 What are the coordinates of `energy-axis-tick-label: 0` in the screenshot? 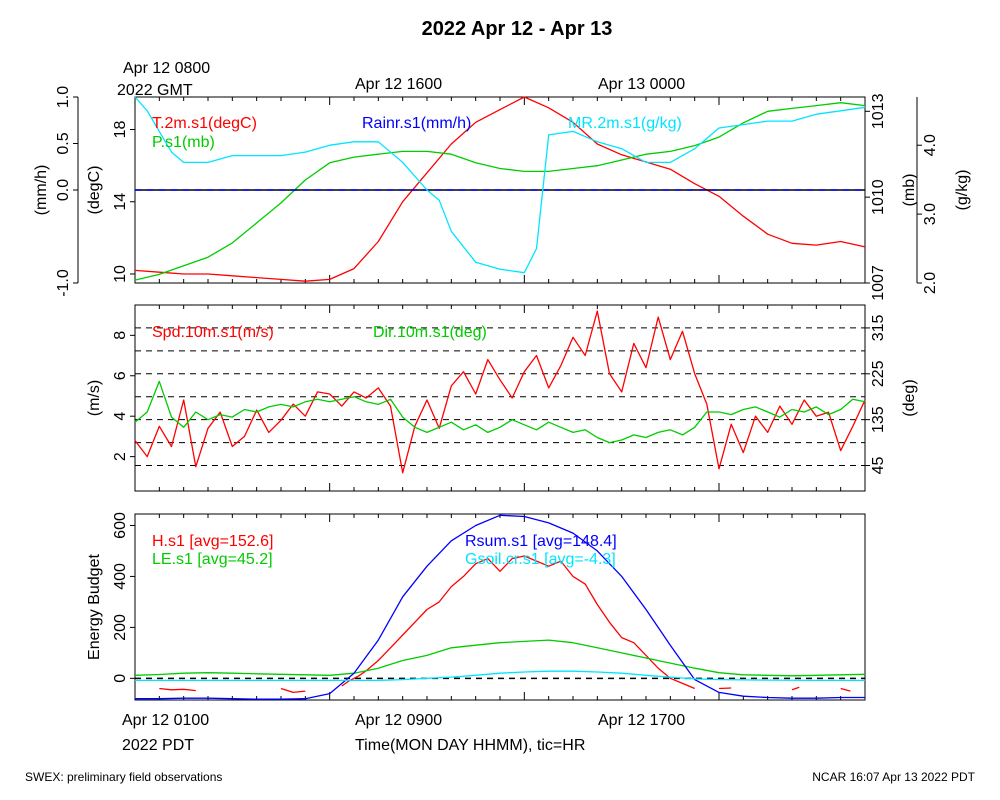 It's located at (120, 678).